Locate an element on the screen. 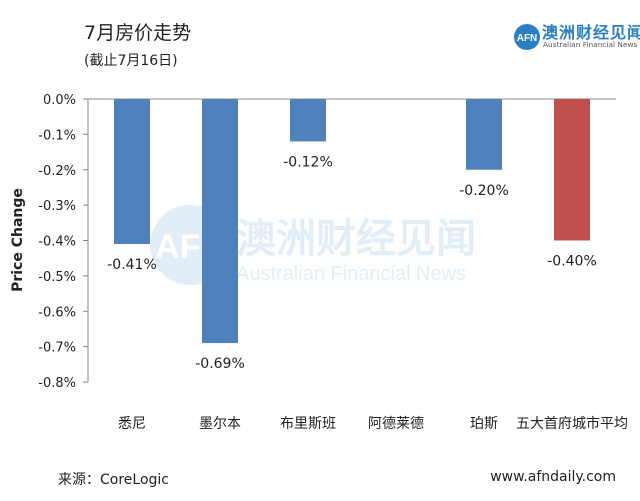 This screenshot has width=640, height=501. y-tick-label: 0.0% is located at coordinates (59, 100).